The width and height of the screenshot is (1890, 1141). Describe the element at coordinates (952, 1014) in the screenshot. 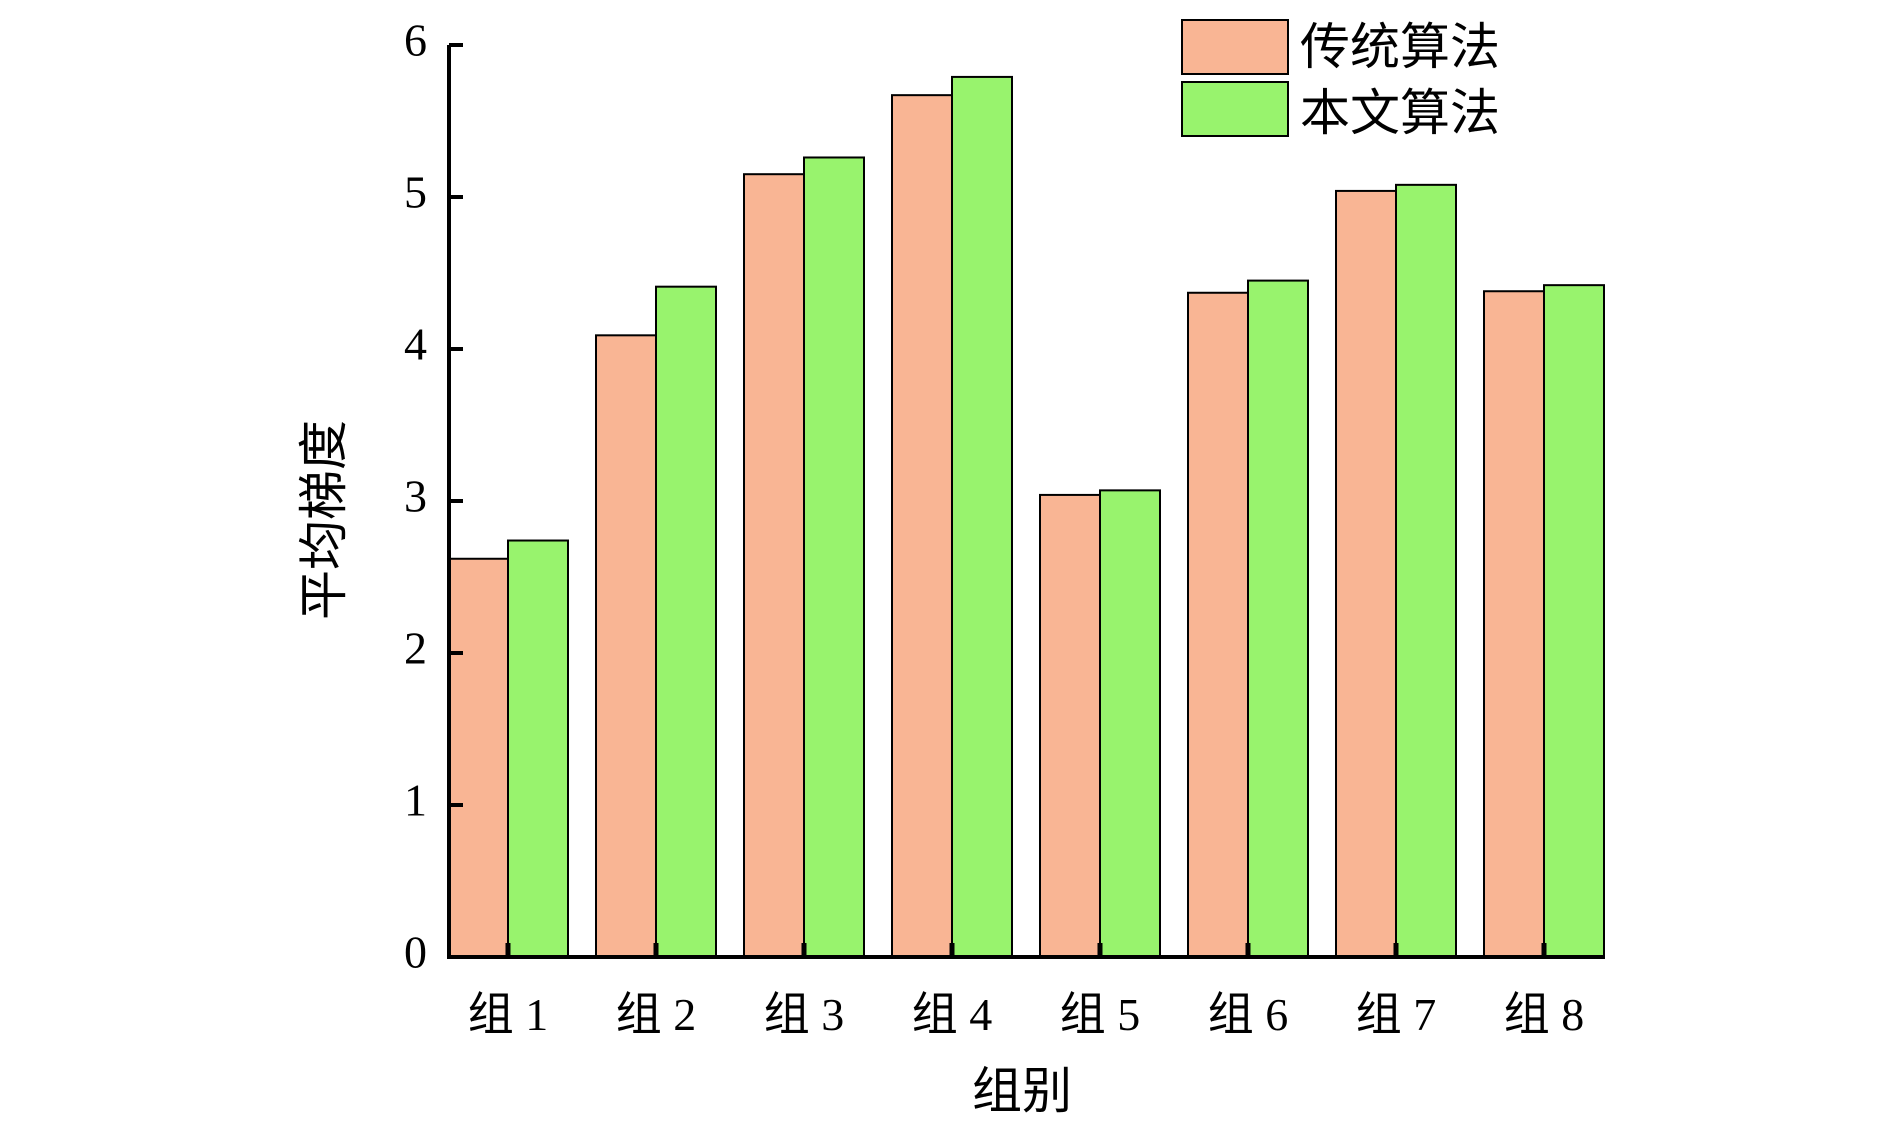

I see `x-tick-label-4: 组 4` at that location.